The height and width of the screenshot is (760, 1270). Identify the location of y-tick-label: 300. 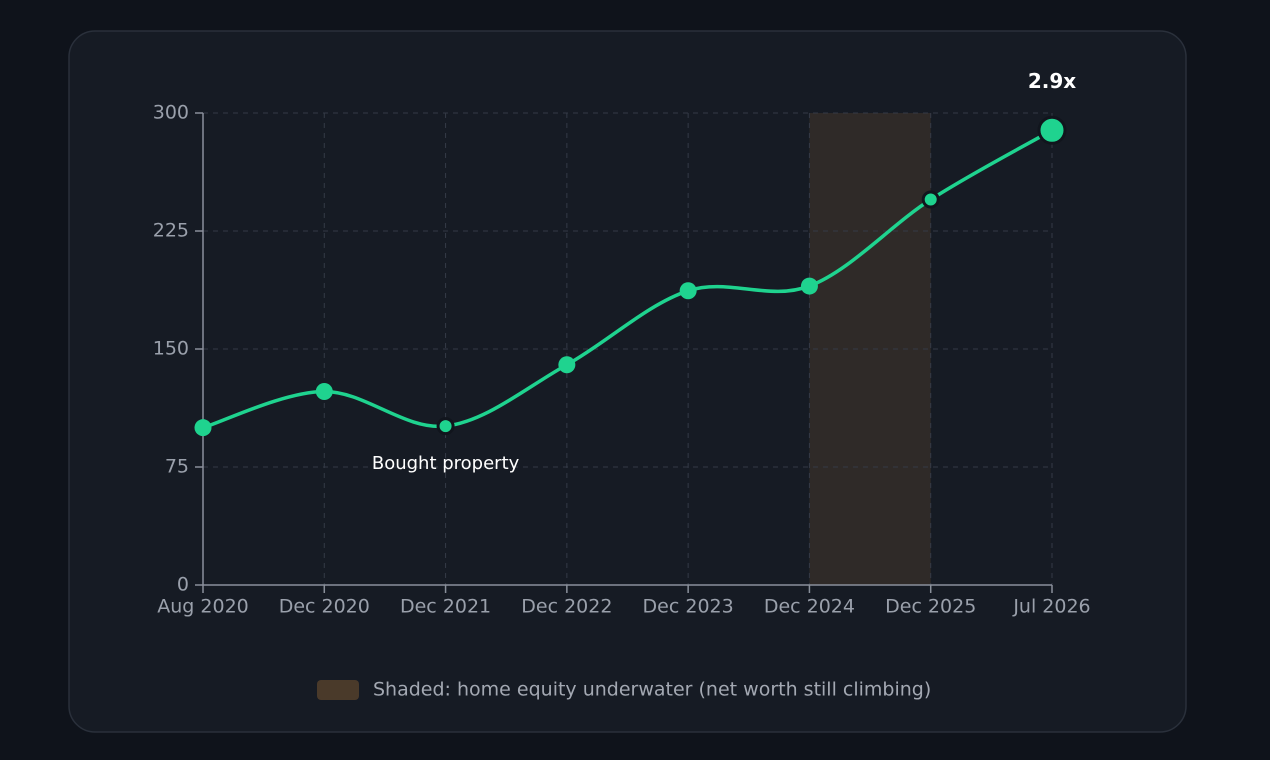
(171, 113).